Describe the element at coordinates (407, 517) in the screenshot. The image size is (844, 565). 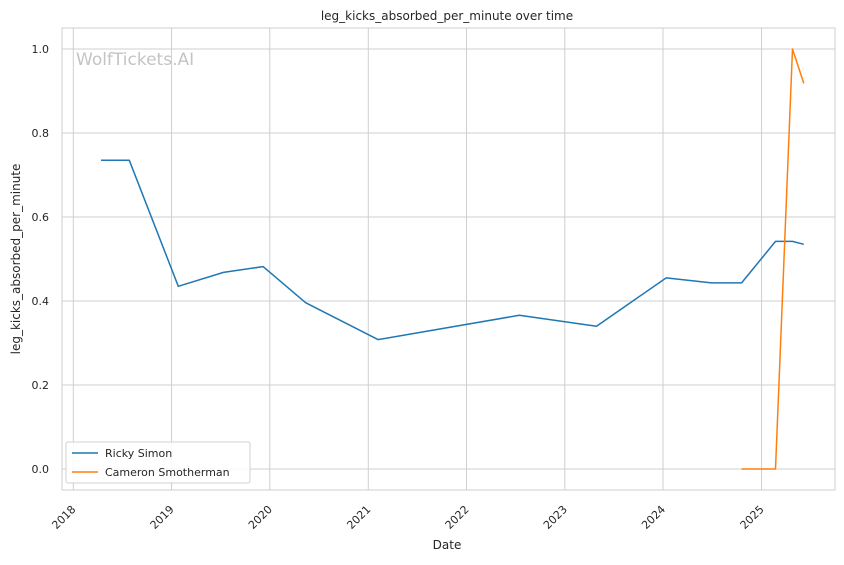
I see `x-axis-ticks: 2018 2019 2020 2021 2022 2023 2024 2025` at that location.